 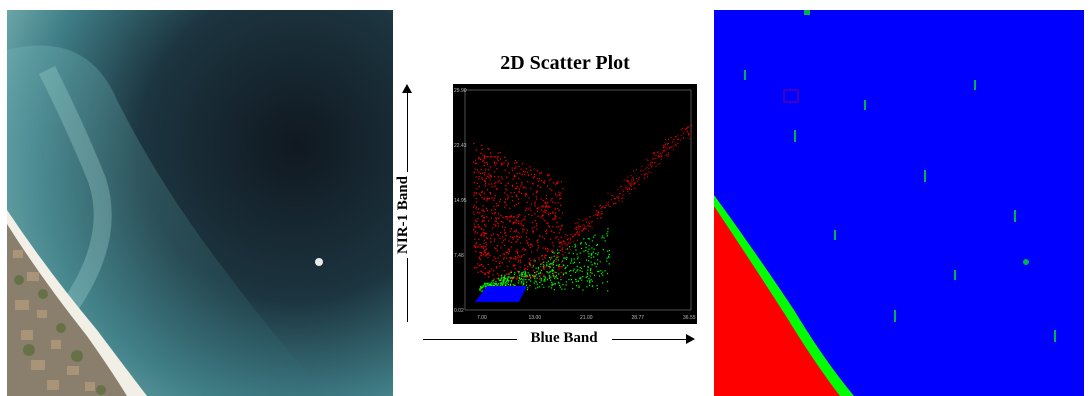 I want to click on y-axis-label: NIR-1 Band, so click(x=403, y=215).